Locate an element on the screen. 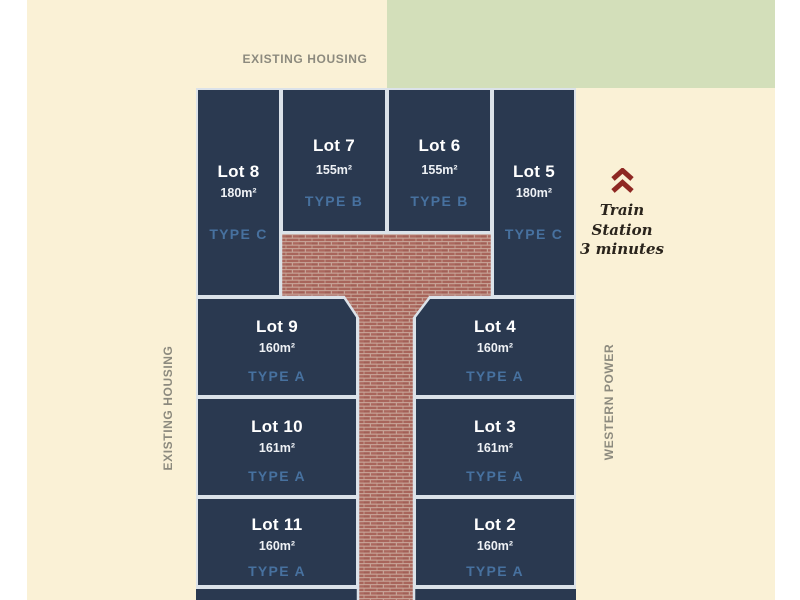 The height and width of the screenshot is (600, 800). existing-housing-left-label: EXISTING HOUSING is located at coordinates (168, 408).